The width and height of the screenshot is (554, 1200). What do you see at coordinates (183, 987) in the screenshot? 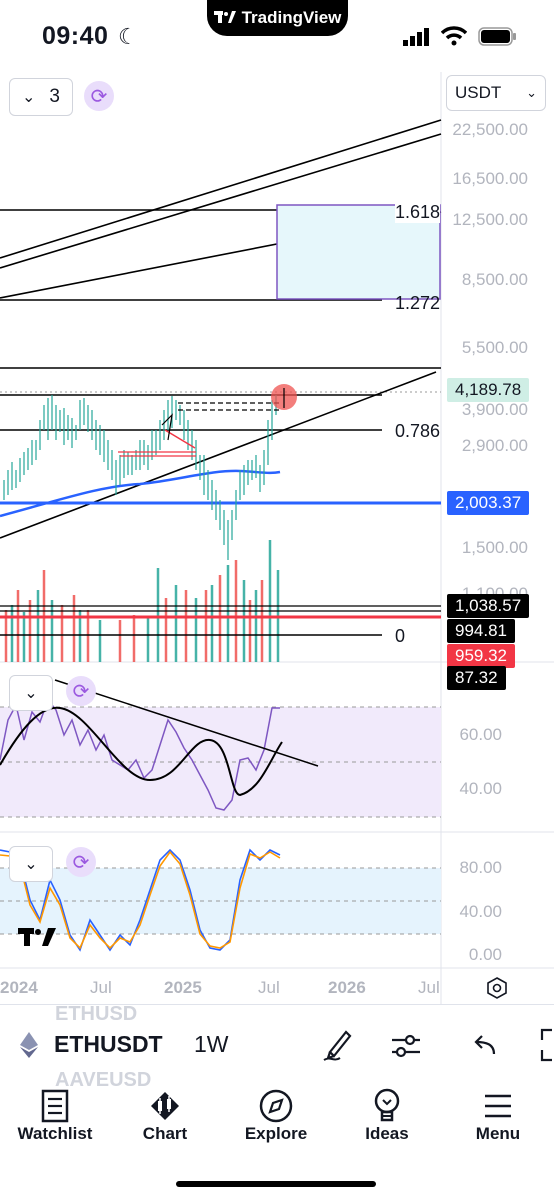
I see `time-axis-label: 2025` at bounding box center [183, 987].